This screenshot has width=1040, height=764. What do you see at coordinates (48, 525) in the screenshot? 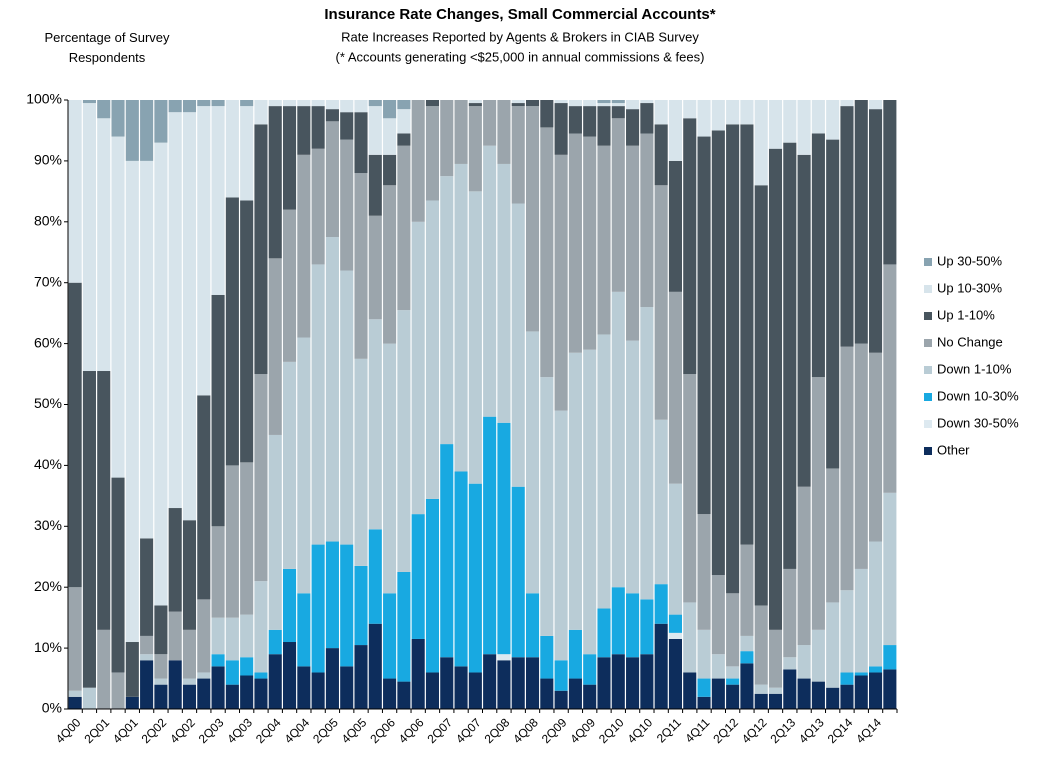
I see `y-tick-label: 30%` at bounding box center [48, 525].